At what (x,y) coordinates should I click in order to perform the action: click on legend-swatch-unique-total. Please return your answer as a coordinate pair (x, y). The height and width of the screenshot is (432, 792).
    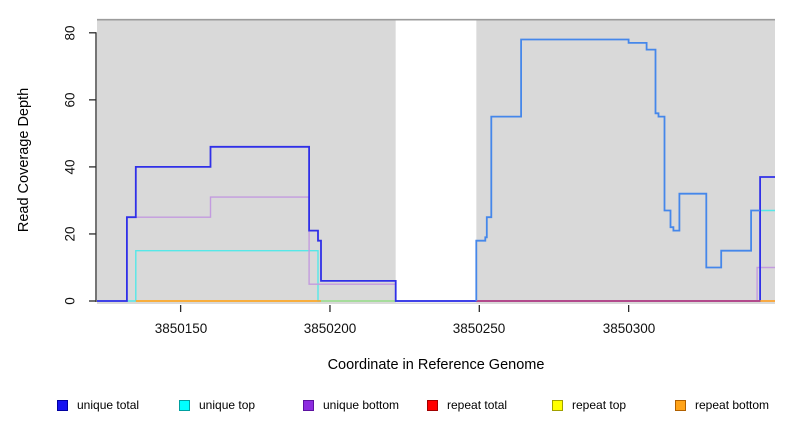
    Looking at the image, I should click on (62, 405).